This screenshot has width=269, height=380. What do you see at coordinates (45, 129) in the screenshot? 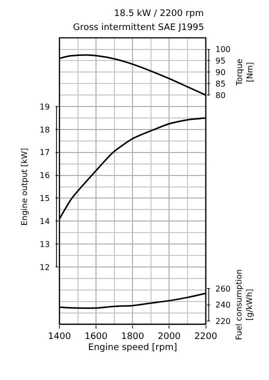
I see `y-tick-label: 18` at bounding box center [45, 129].